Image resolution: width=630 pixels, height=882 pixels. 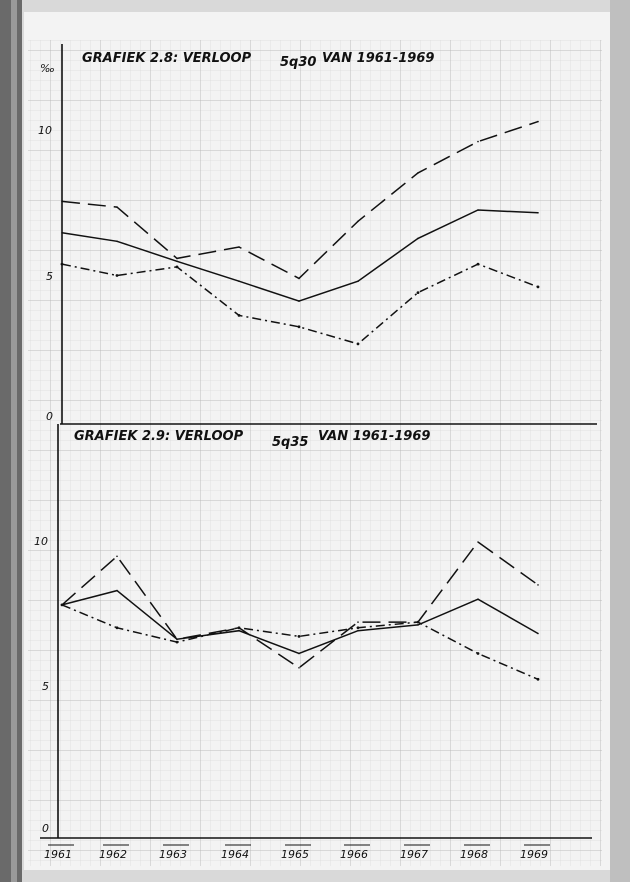 I want to click on chart1-dashed-point-1961, so click(x=62, y=201).